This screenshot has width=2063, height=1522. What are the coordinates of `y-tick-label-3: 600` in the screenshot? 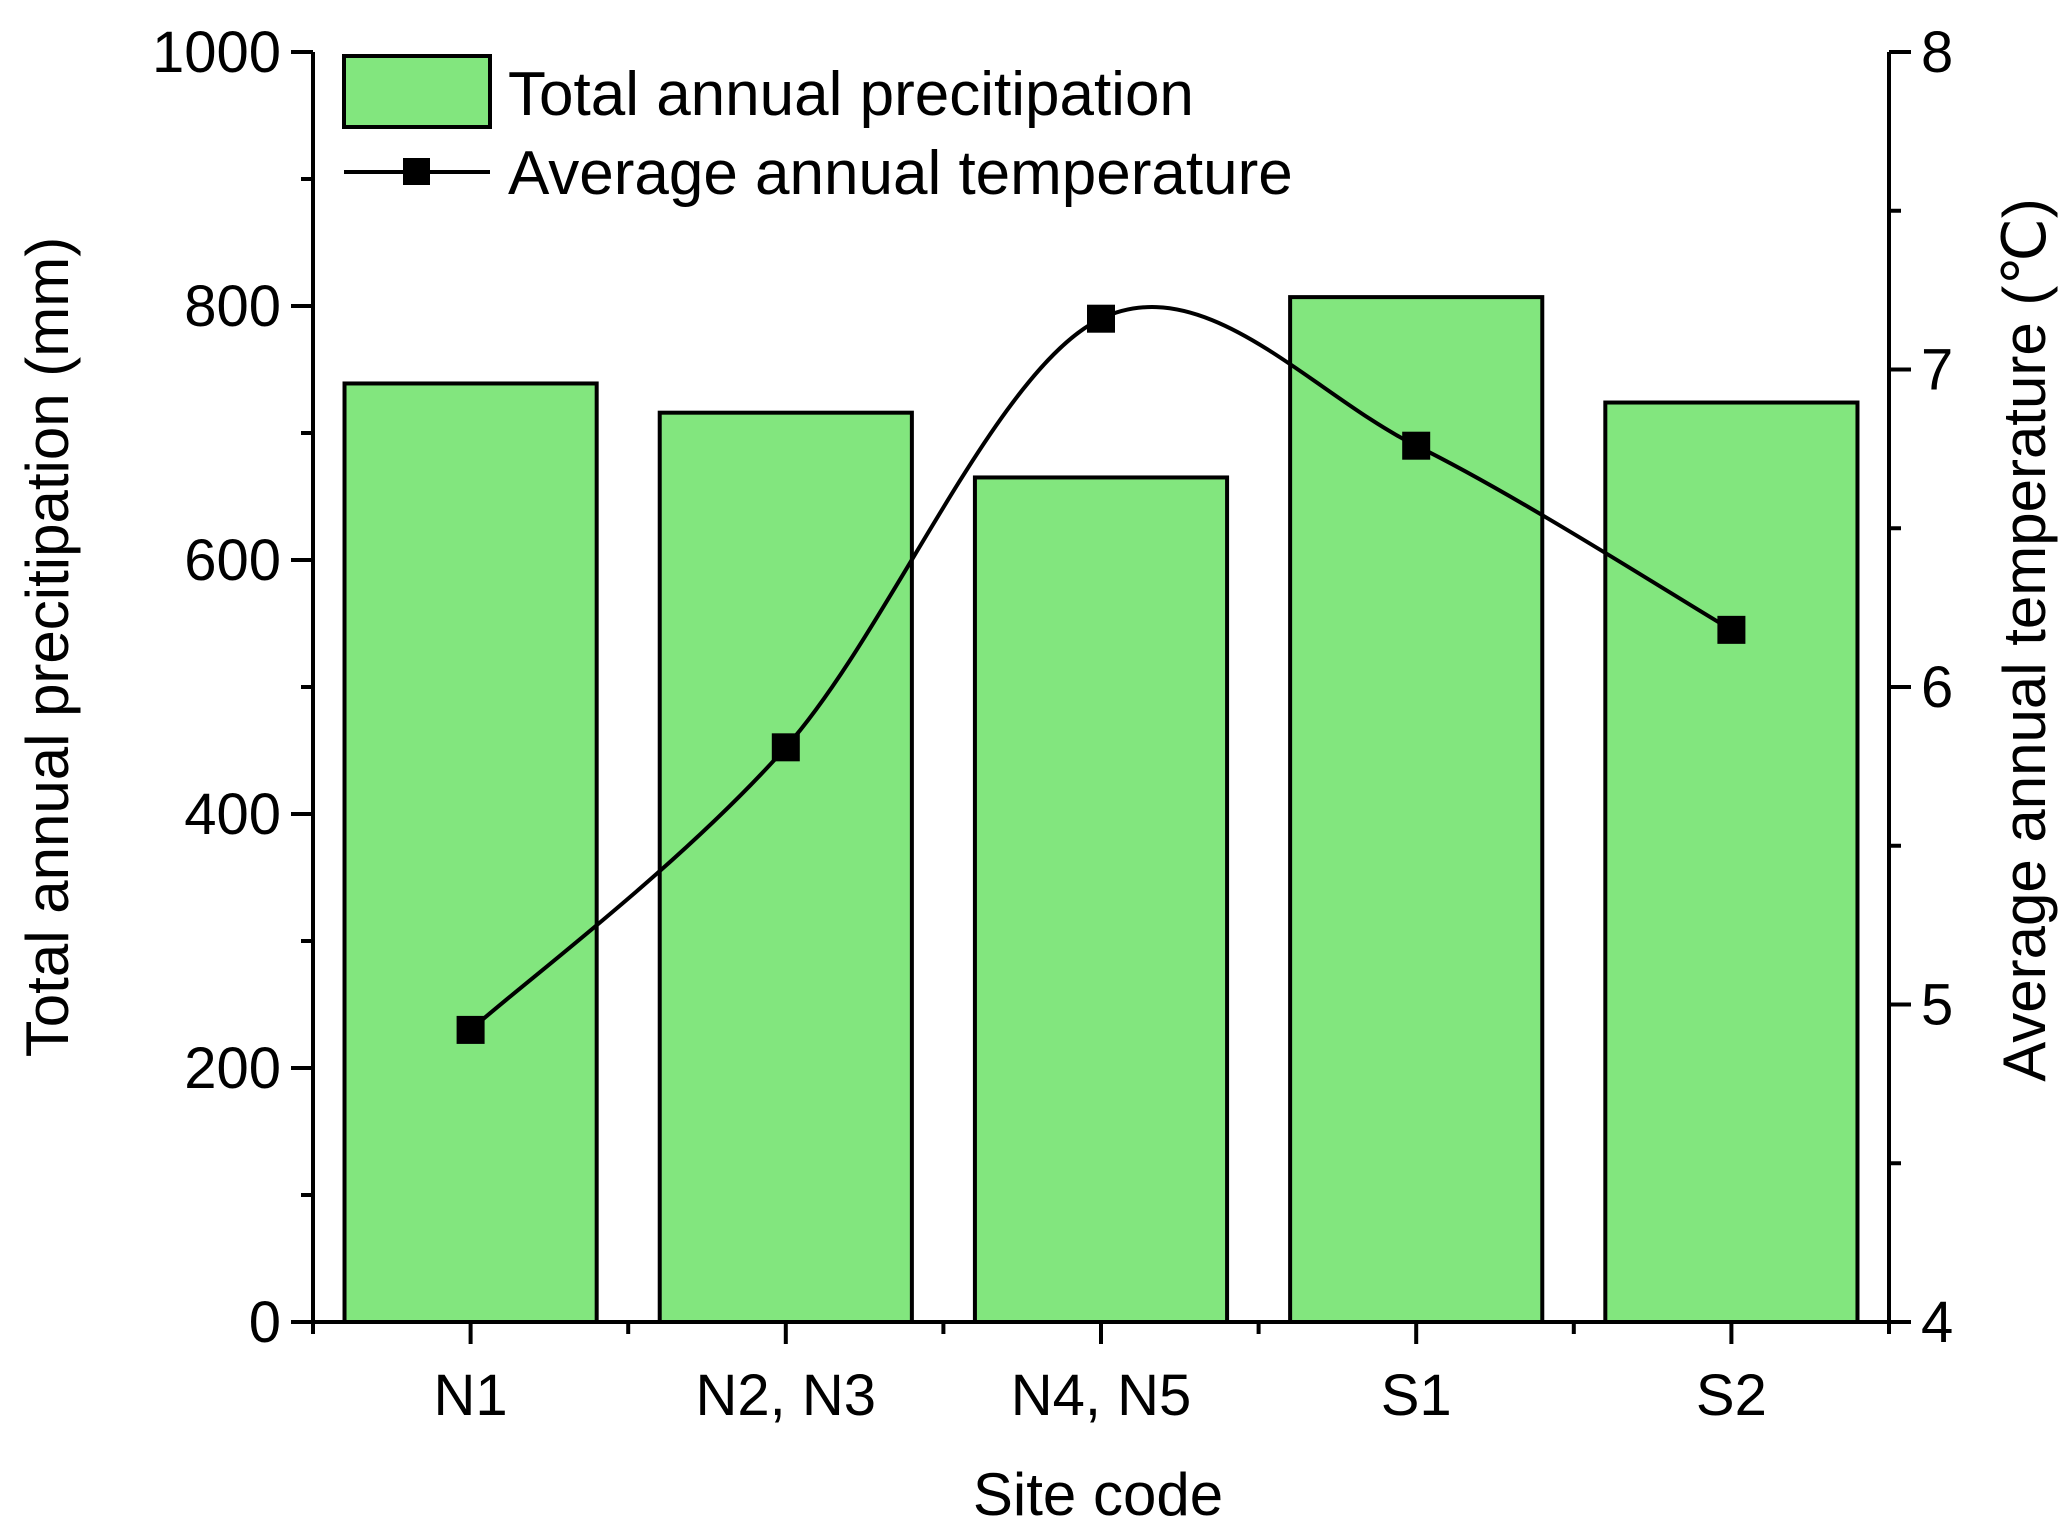 It's located at (232, 560).